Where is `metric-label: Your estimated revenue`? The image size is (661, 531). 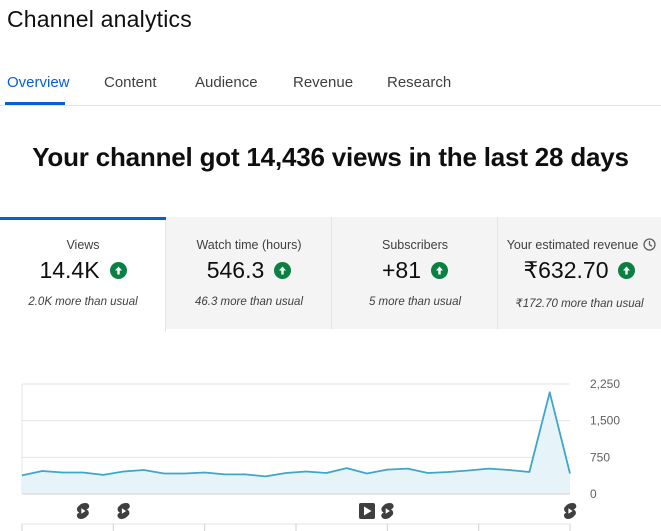 metric-label: Your estimated revenue is located at coordinates (572, 245).